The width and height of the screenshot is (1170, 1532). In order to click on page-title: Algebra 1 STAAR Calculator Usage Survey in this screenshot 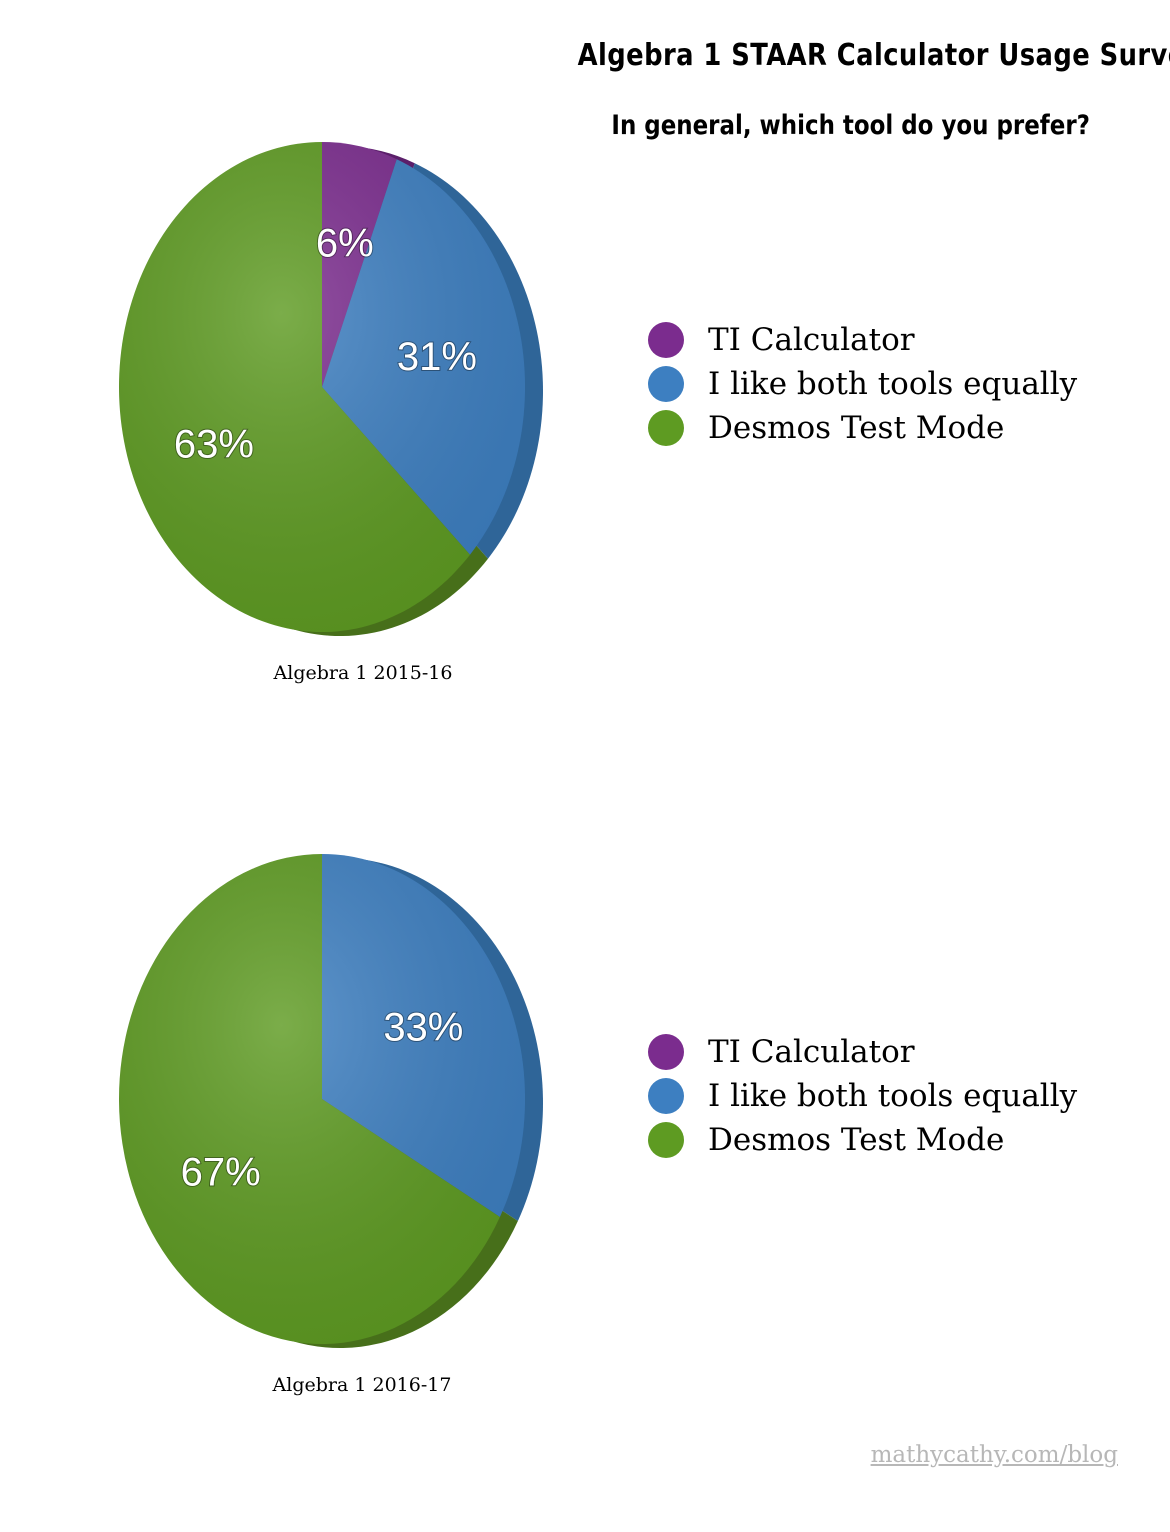, I will do `click(873, 55)`.